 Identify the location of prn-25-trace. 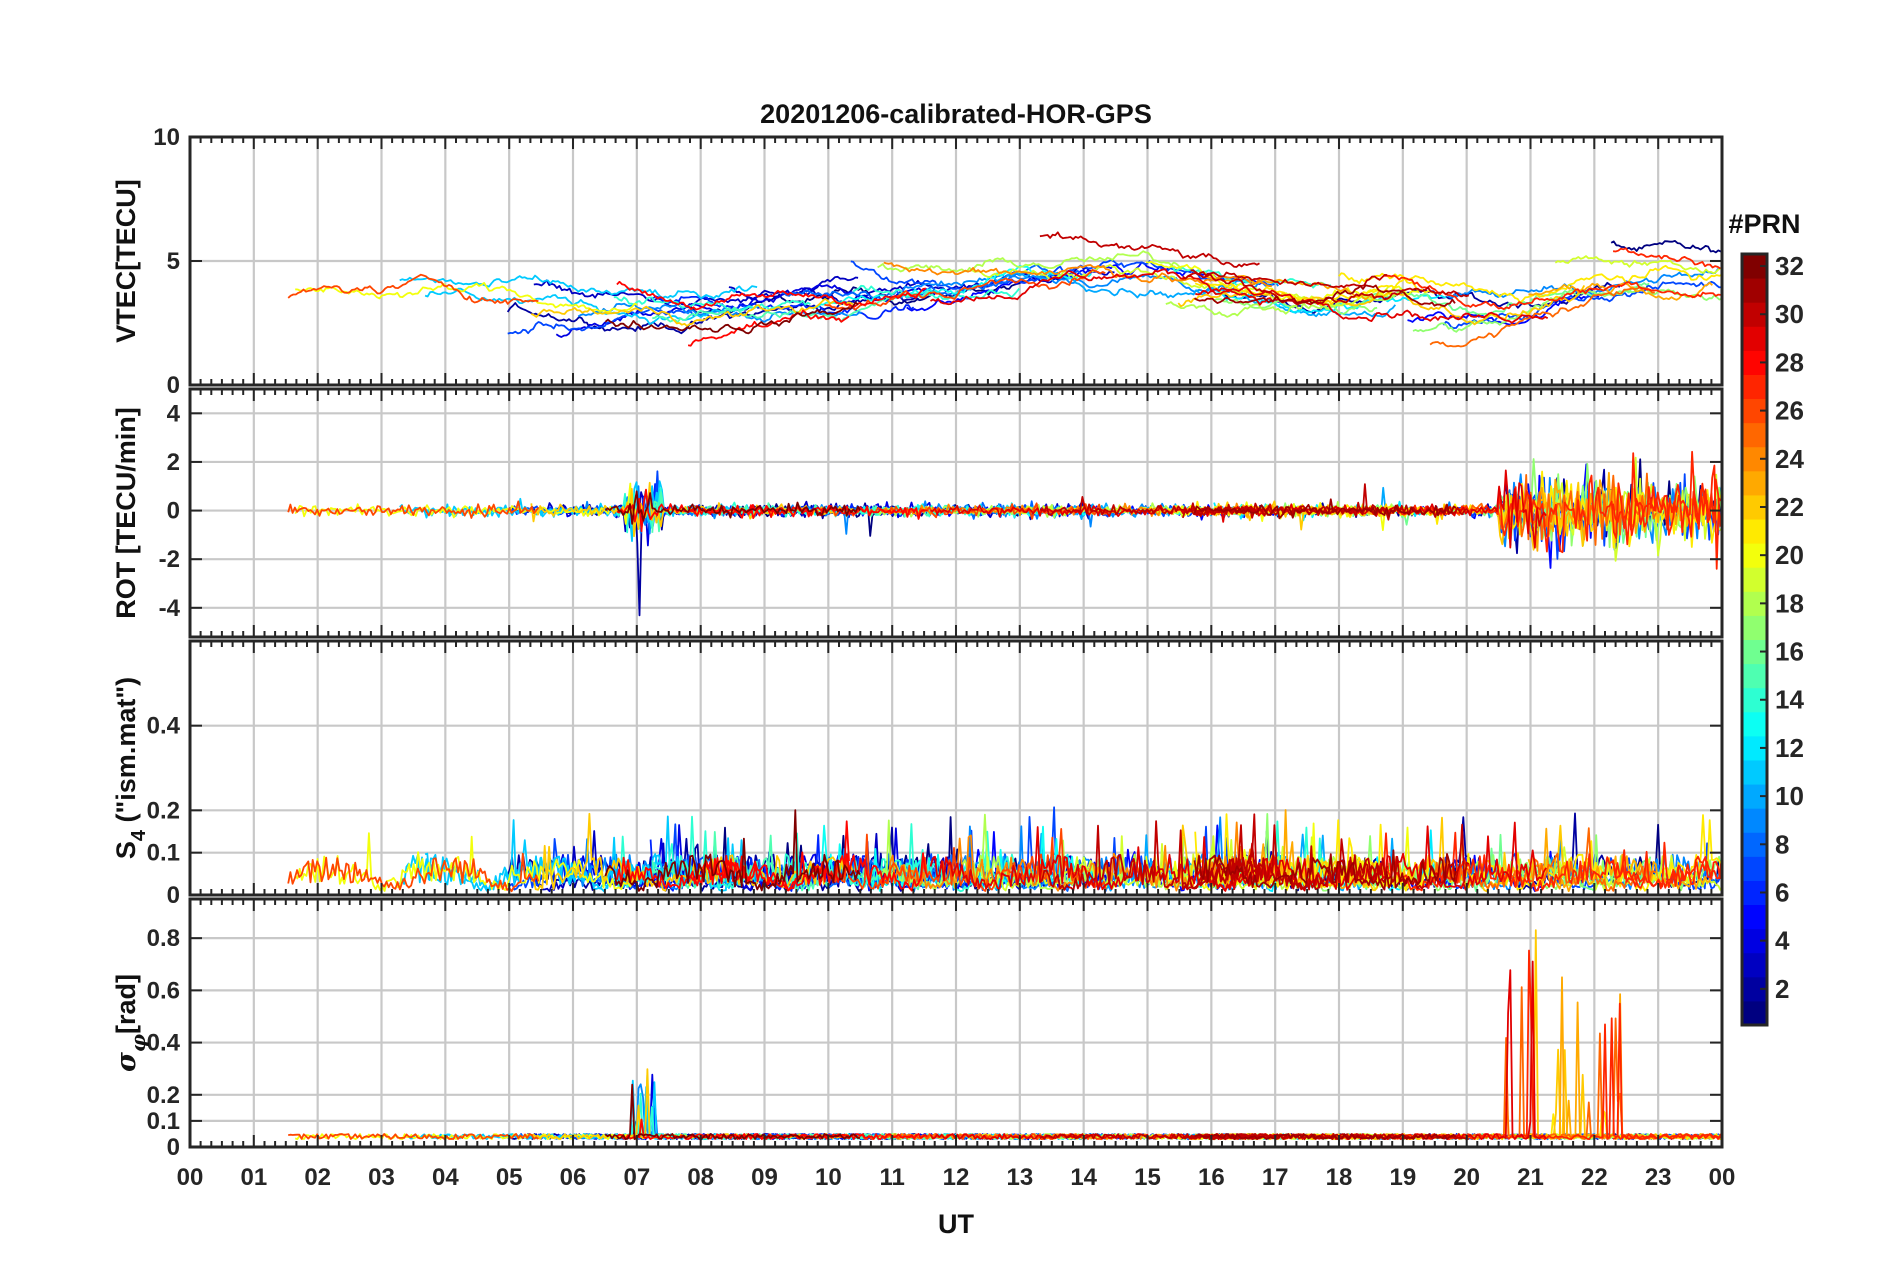
(1542, 317).